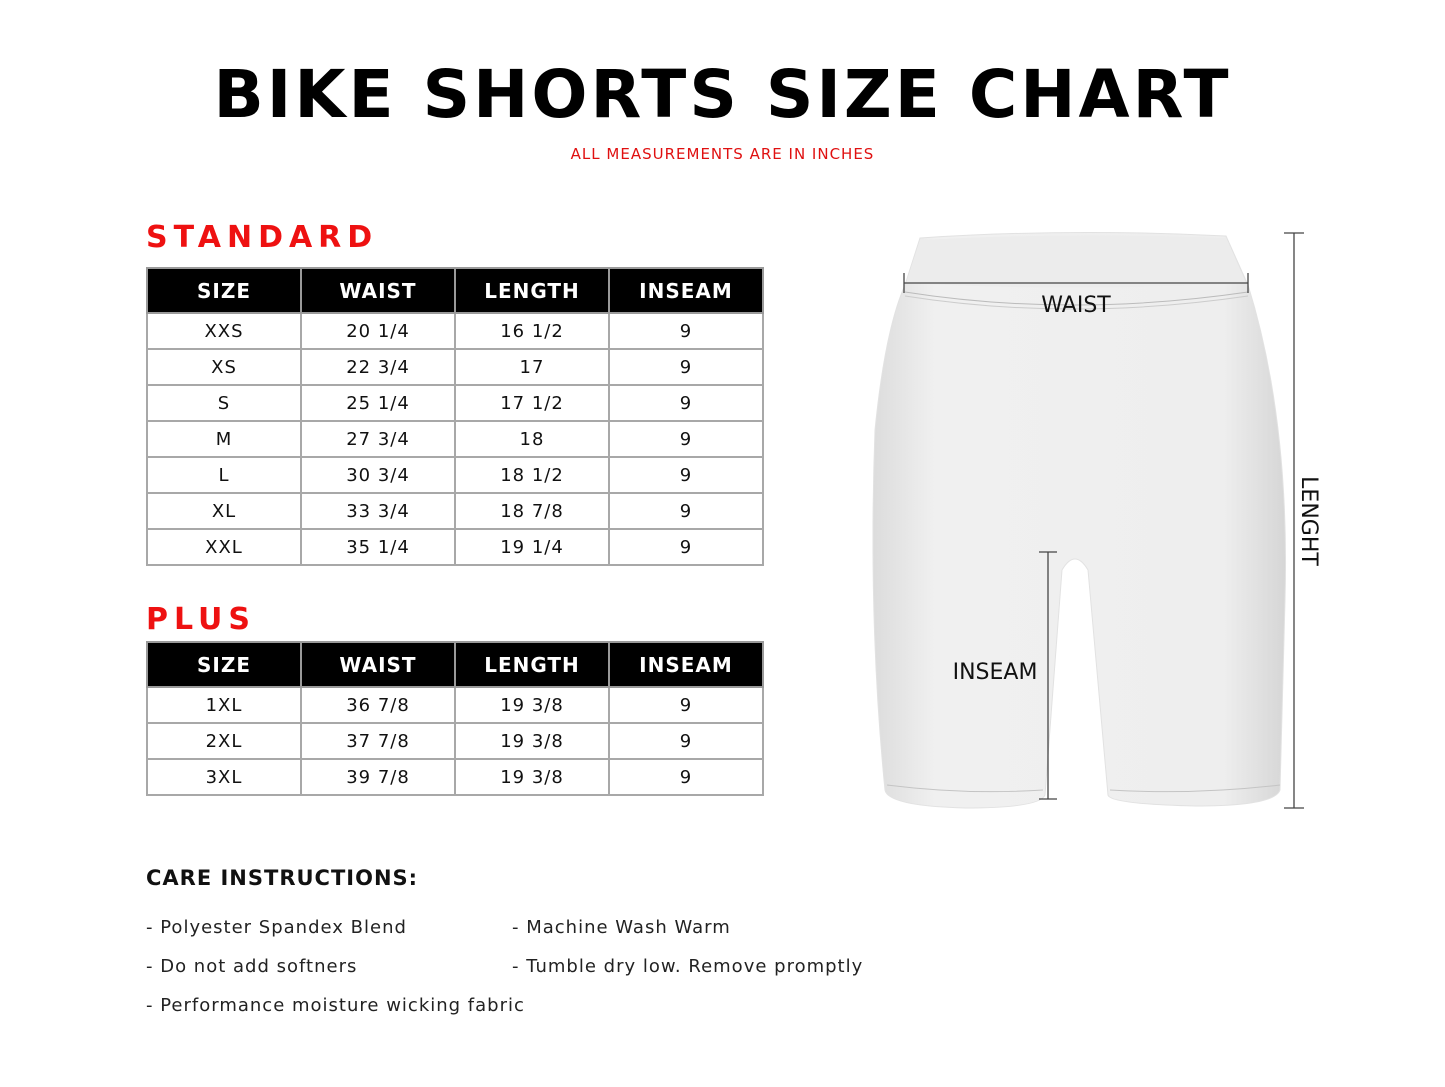 The height and width of the screenshot is (1087, 1445). I want to click on table-row: XXS 20 1/4 16 1/2 9, so click(455, 331).